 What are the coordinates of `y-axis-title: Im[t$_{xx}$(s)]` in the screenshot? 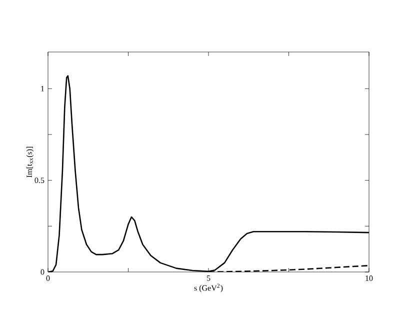 It's located at (30, 162).